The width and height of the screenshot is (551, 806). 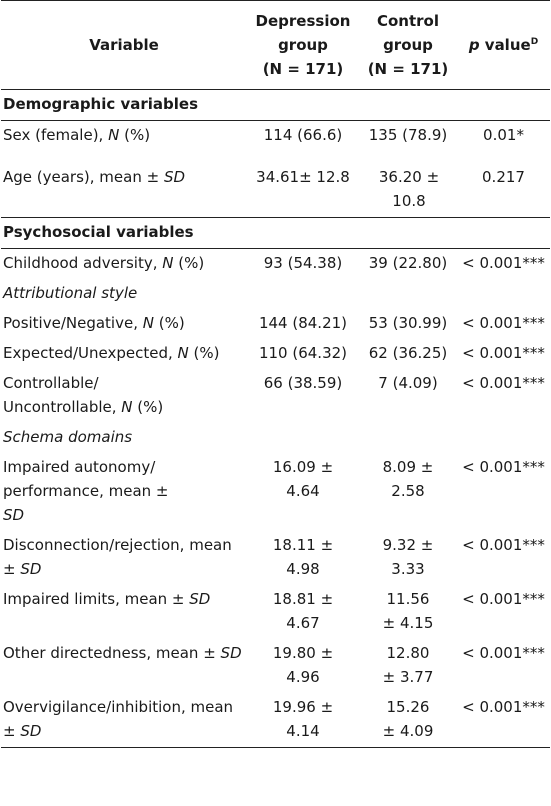 I want to click on row-label: Age (years), mean ± SD, so click(x=94, y=177).